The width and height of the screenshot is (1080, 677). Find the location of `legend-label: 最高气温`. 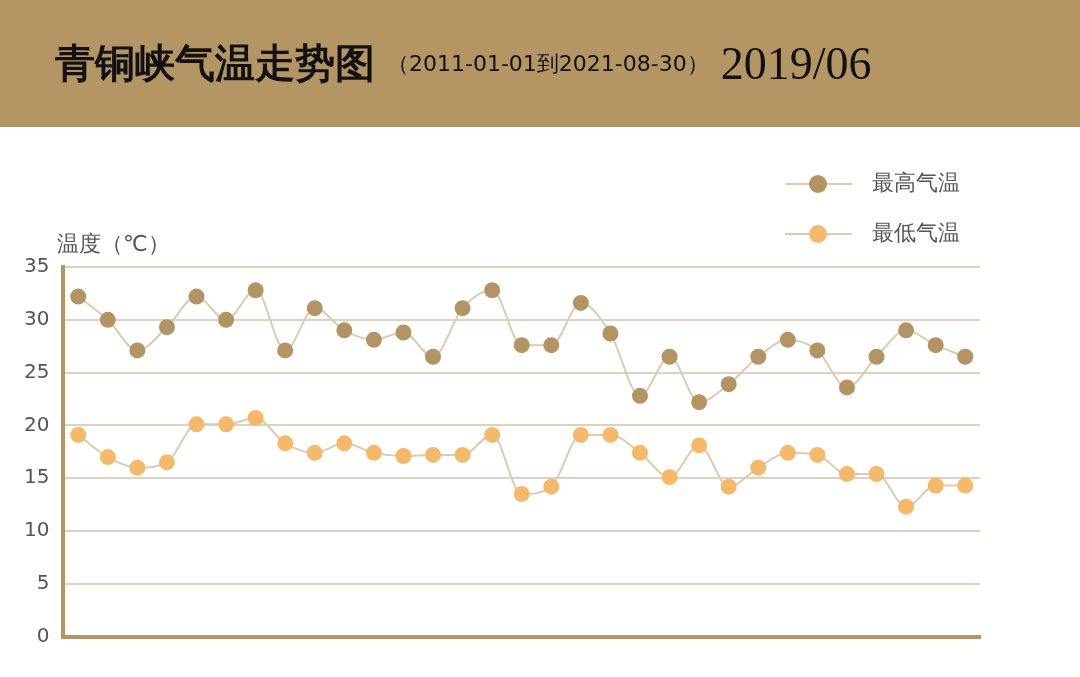

legend-label: 最高气温 is located at coordinates (916, 182).